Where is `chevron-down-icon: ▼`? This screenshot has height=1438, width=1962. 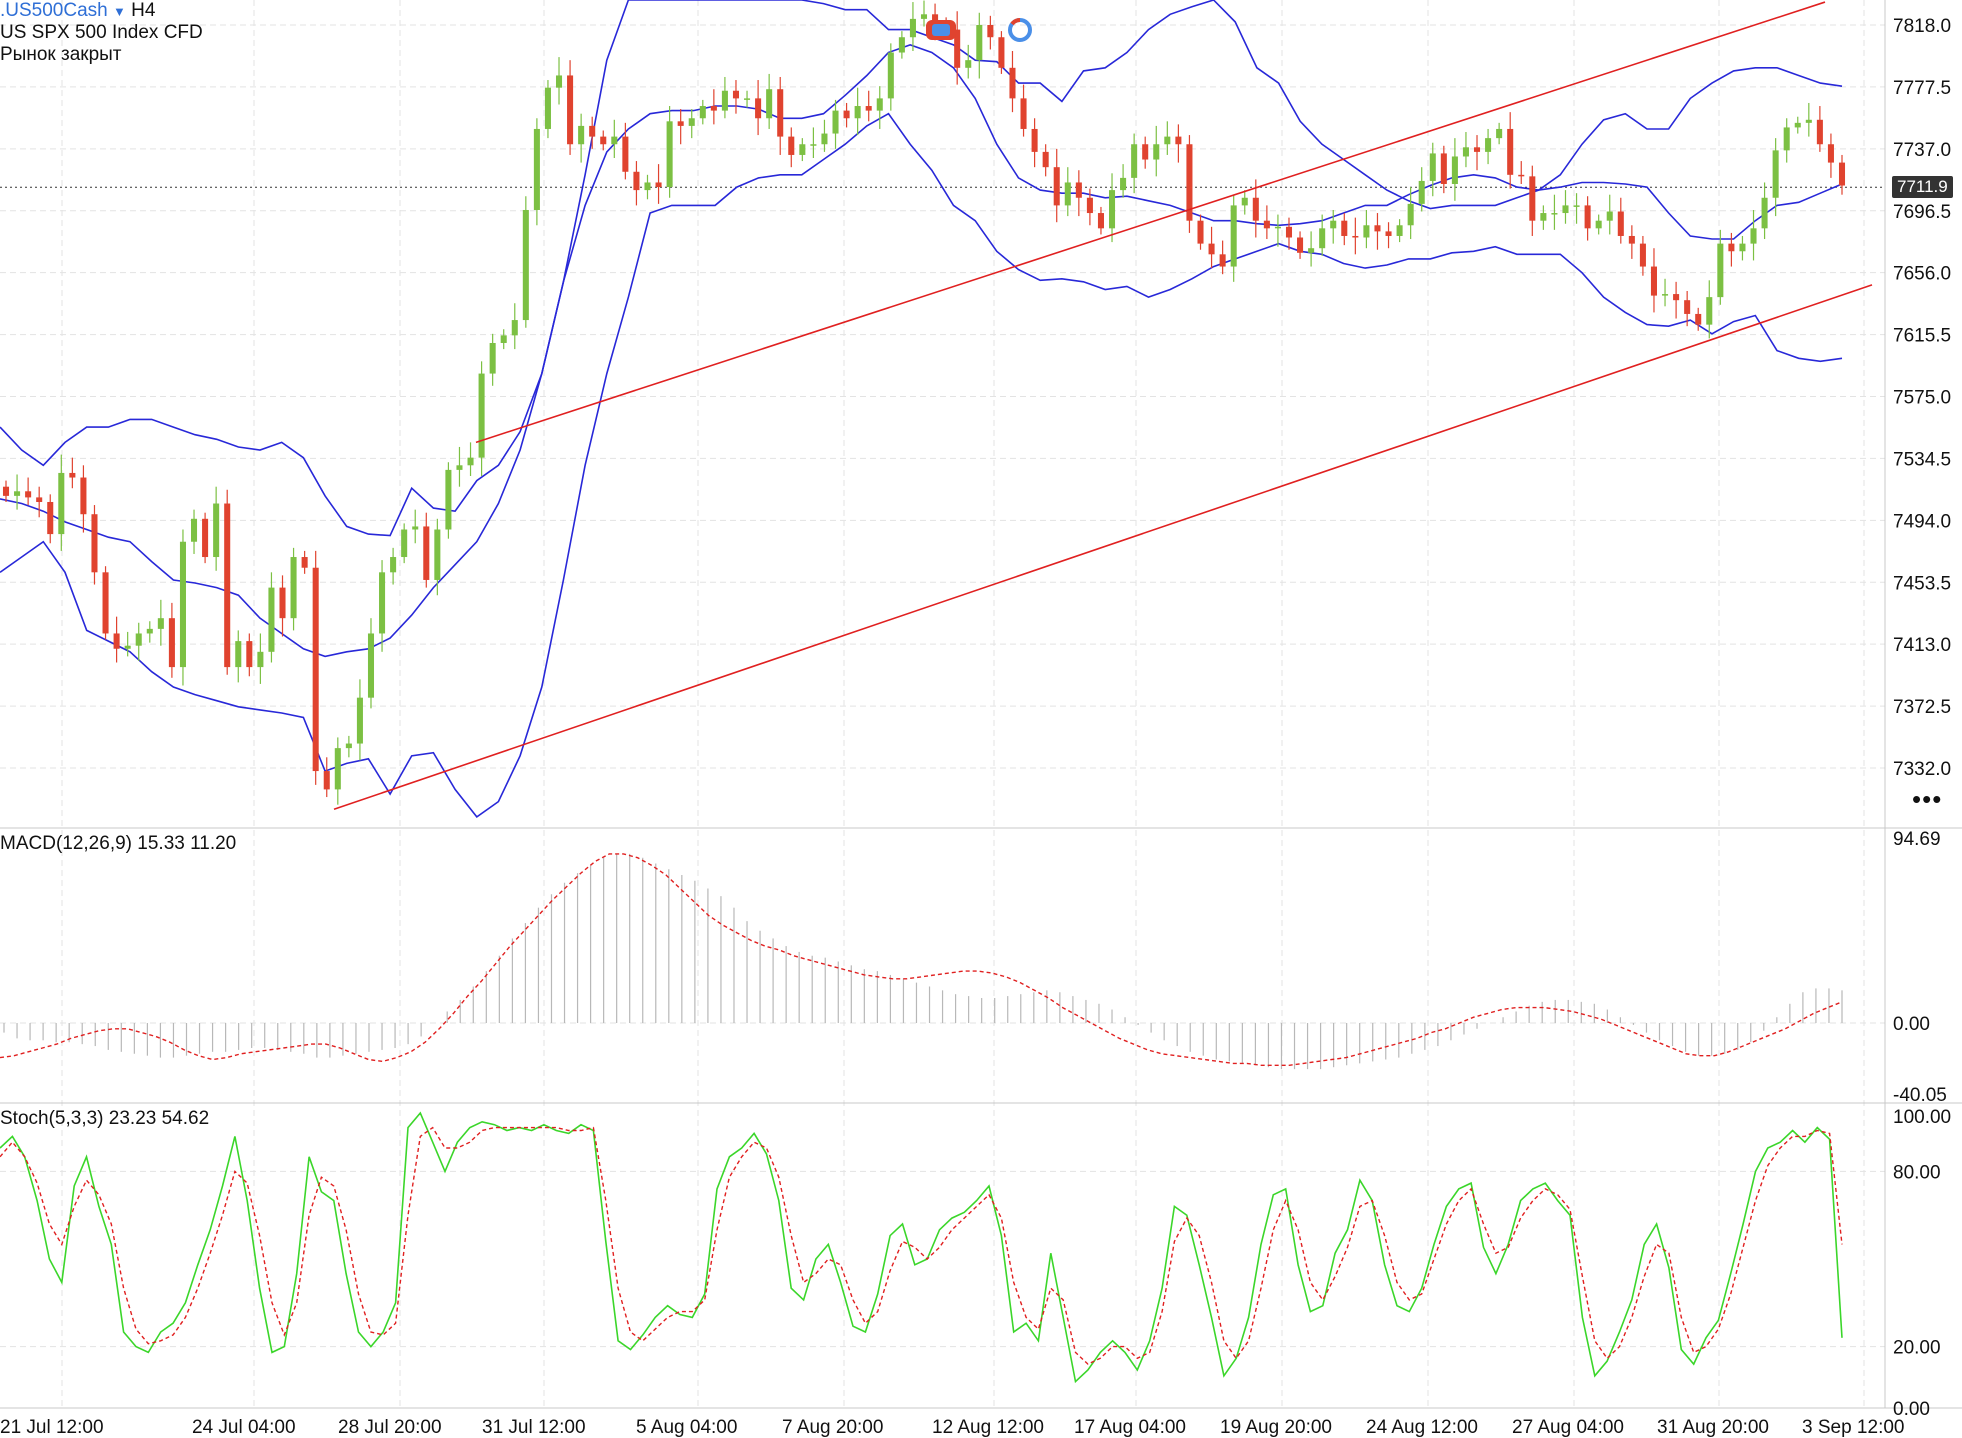 chevron-down-icon: ▼ is located at coordinates (119, 11).